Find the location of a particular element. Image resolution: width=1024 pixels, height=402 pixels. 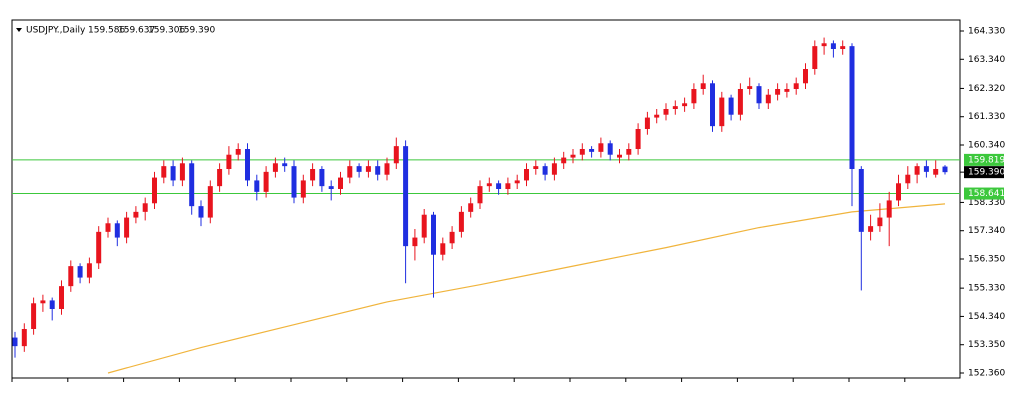

y-tick-label: 157.340 is located at coordinates (986, 231).